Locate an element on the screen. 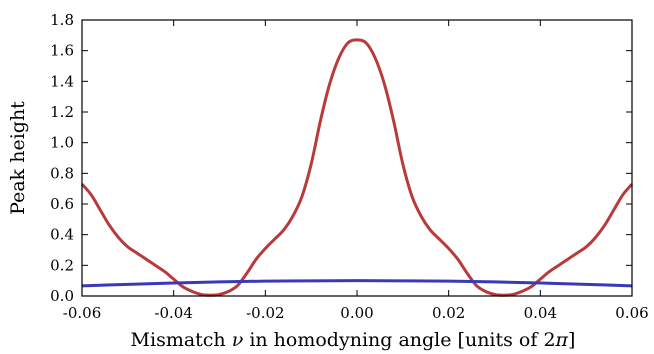 This screenshot has width=654, height=354. x-tick-label: -0.02 is located at coordinates (265, 313).